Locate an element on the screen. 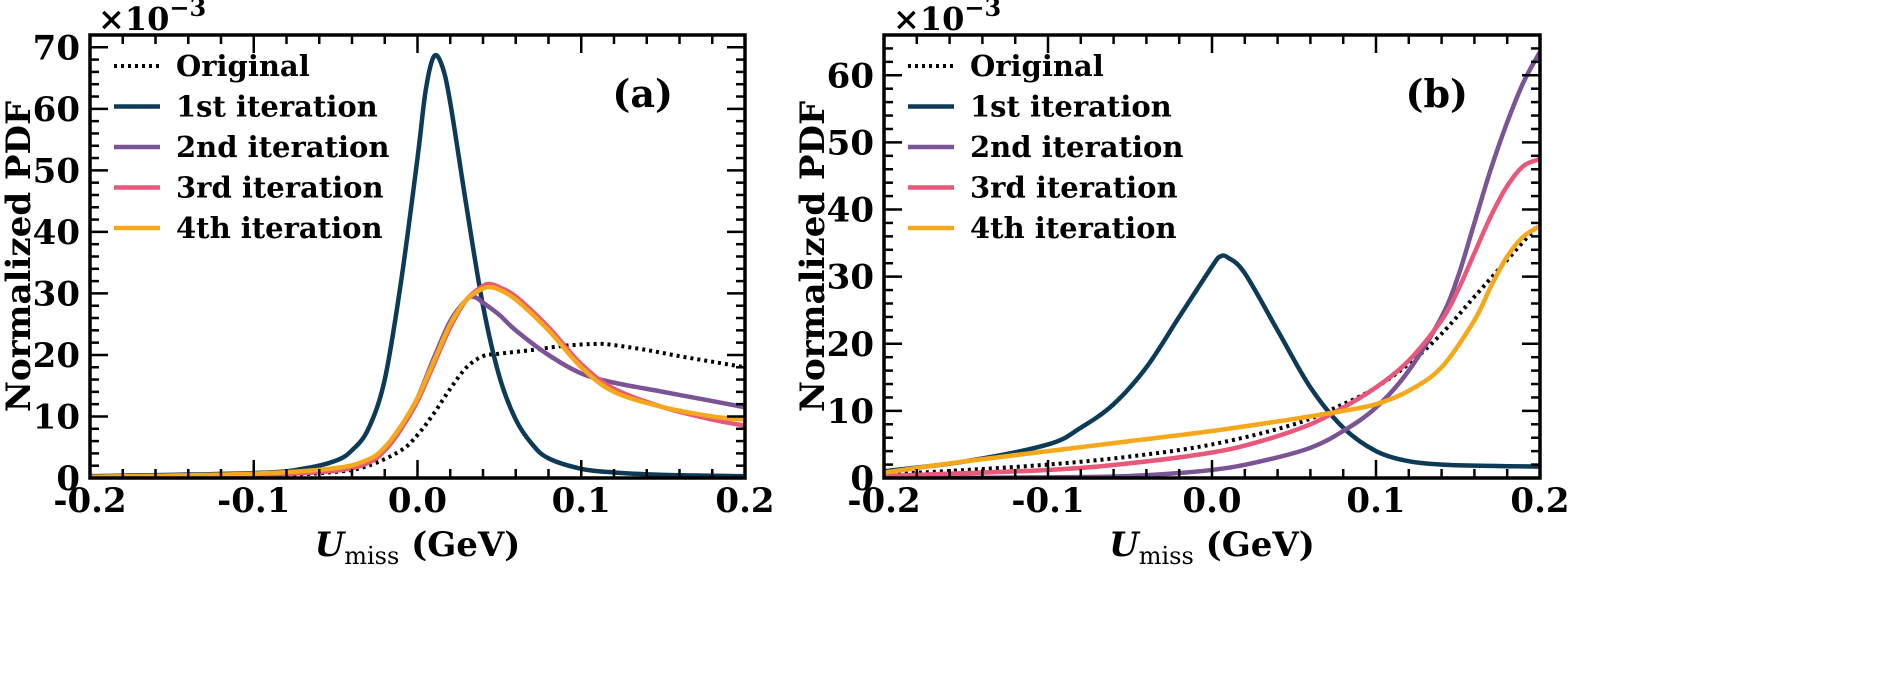 This screenshot has width=1896, height=678. series-line-iter1 is located at coordinates (1212, 363).